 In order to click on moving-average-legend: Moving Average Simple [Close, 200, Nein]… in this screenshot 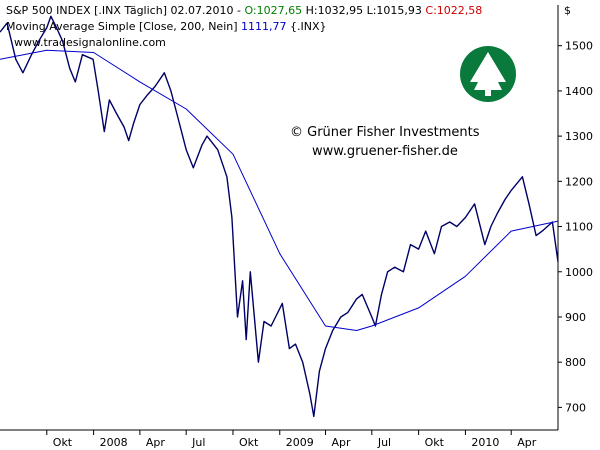, I will do `click(166, 26)`.